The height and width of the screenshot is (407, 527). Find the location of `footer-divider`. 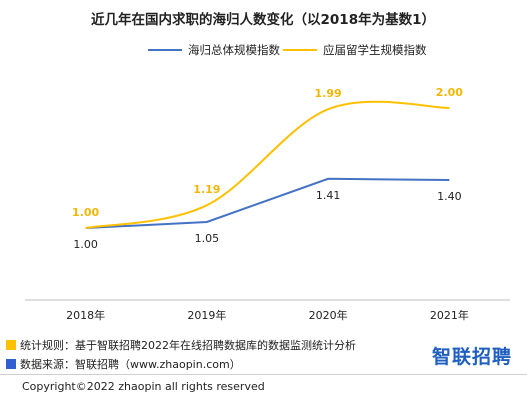

footer-divider is located at coordinates (263, 374).